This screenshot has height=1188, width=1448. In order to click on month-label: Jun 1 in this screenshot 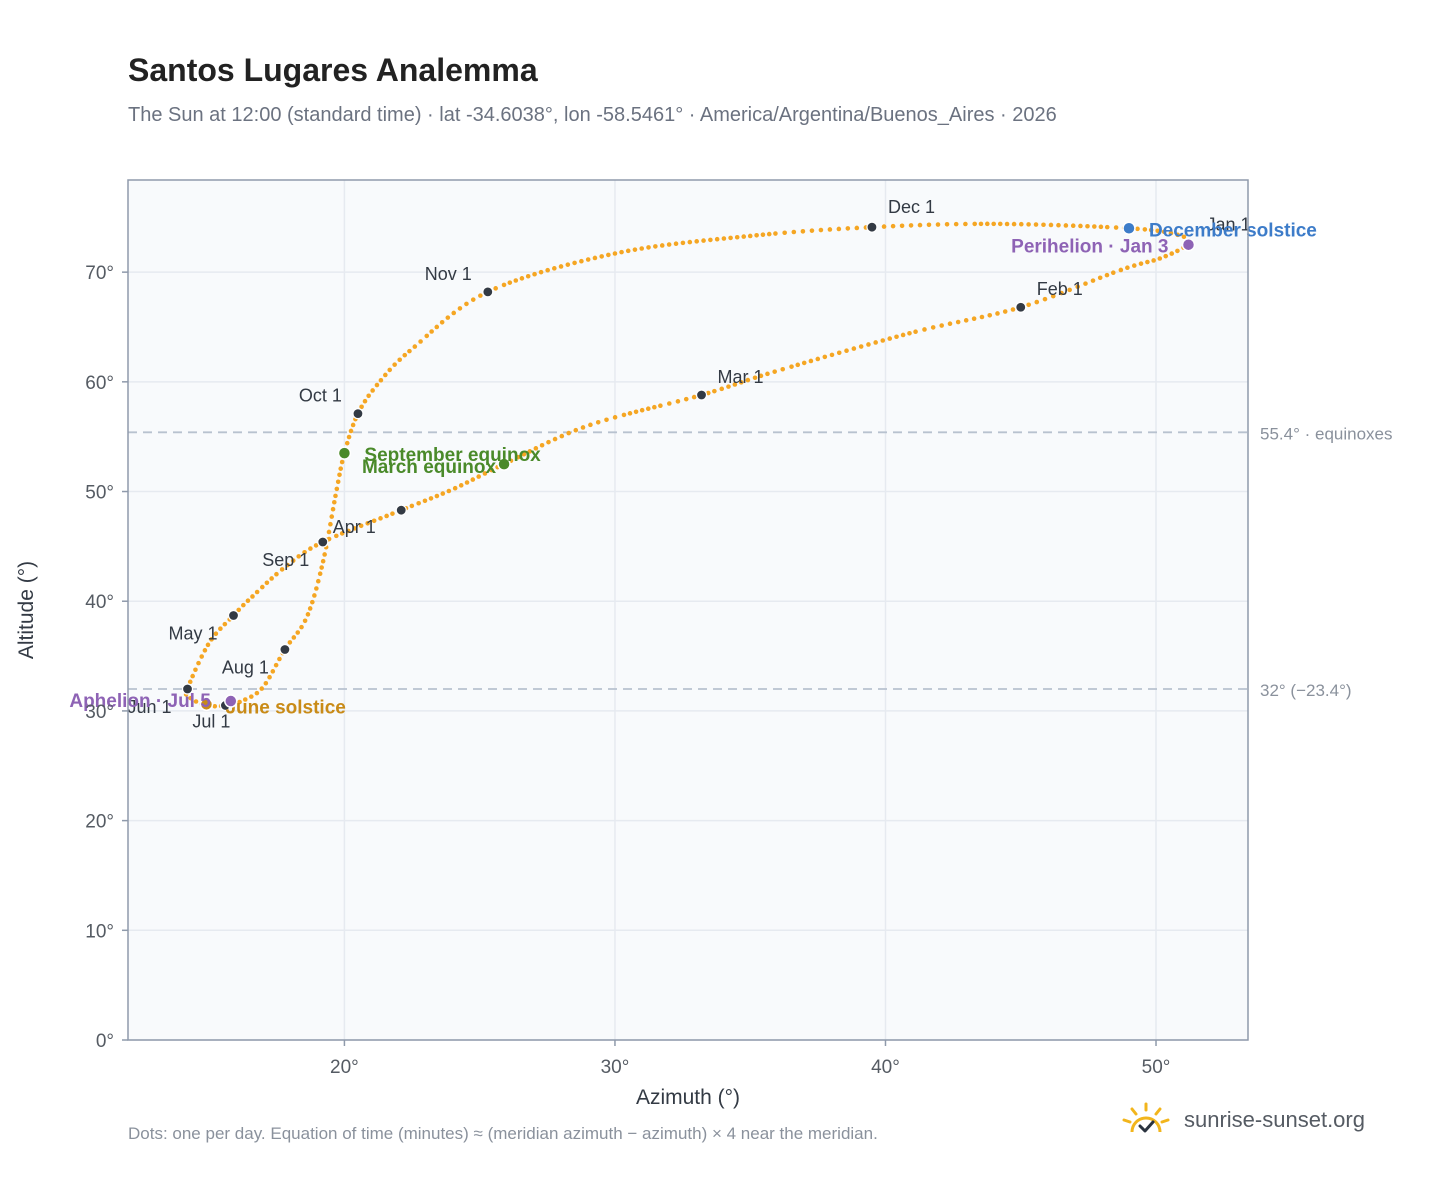, I will do `click(149, 707)`.